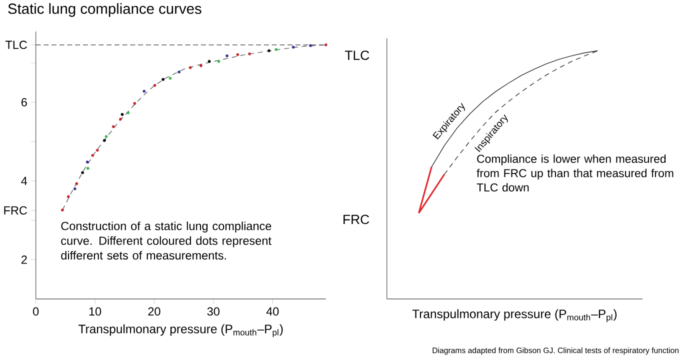  I want to click on x-tick-label: 0, so click(36, 311).